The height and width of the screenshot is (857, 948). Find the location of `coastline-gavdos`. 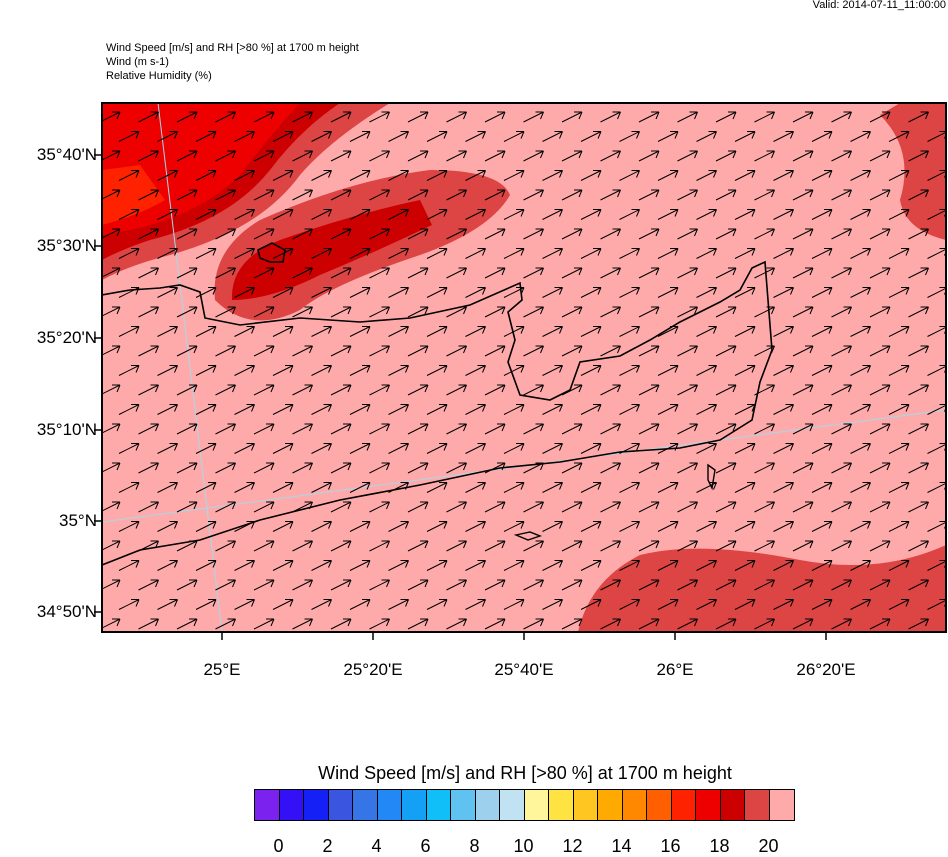

coastline-gavdos is located at coordinates (528, 536).